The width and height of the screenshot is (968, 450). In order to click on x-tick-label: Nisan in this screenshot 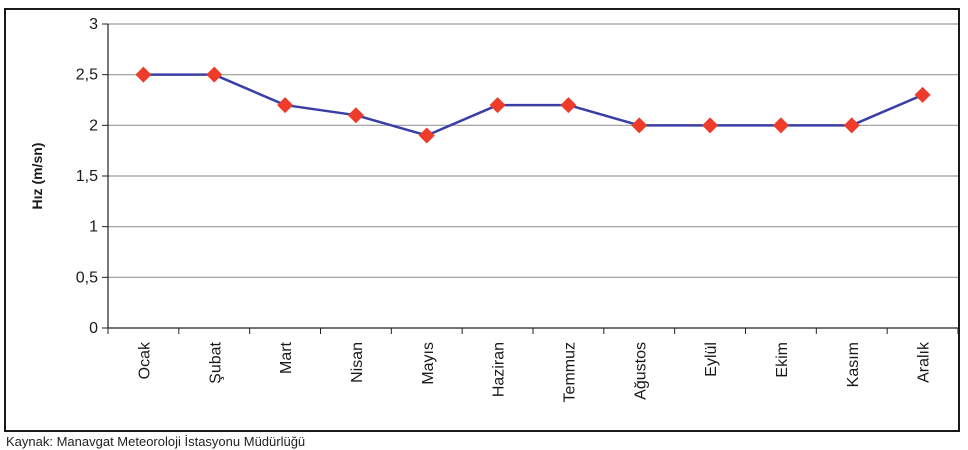, I will do `click(357, 362)`.